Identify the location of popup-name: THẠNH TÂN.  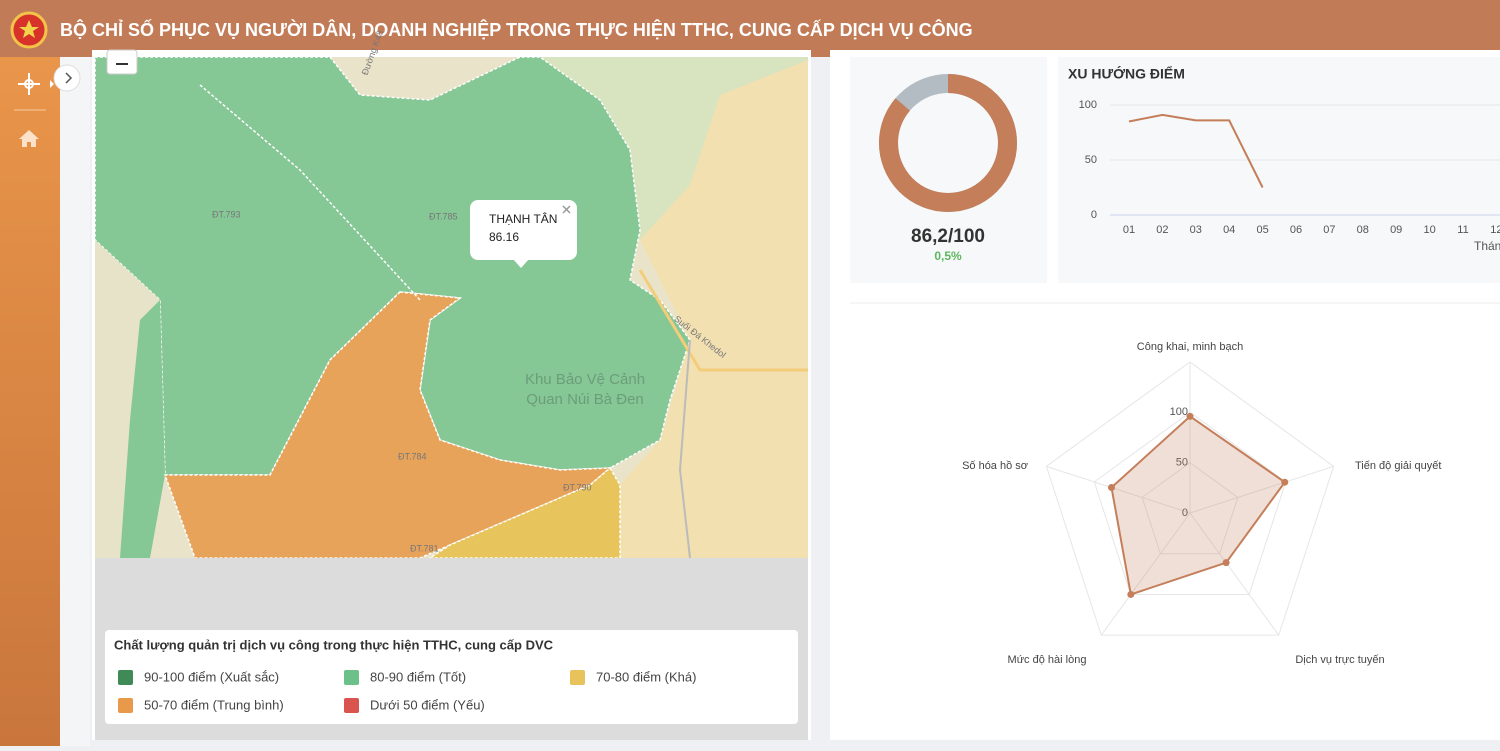
(523, 218).